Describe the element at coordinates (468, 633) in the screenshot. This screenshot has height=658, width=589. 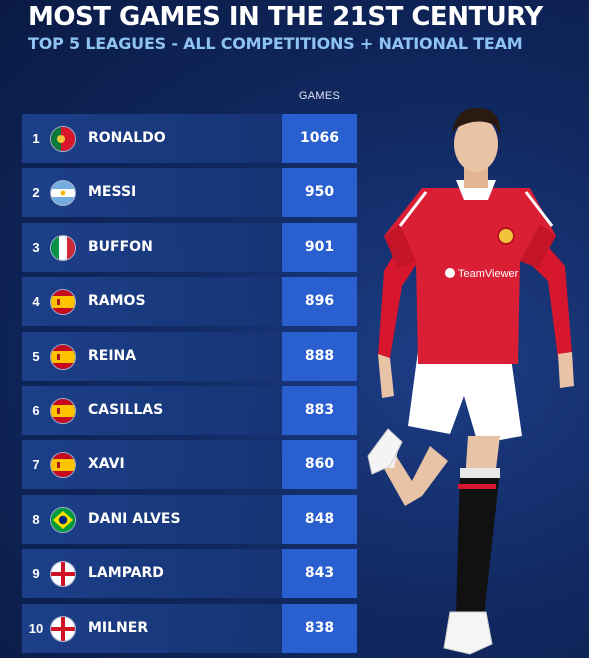
I see `player-right-boot` at that location.